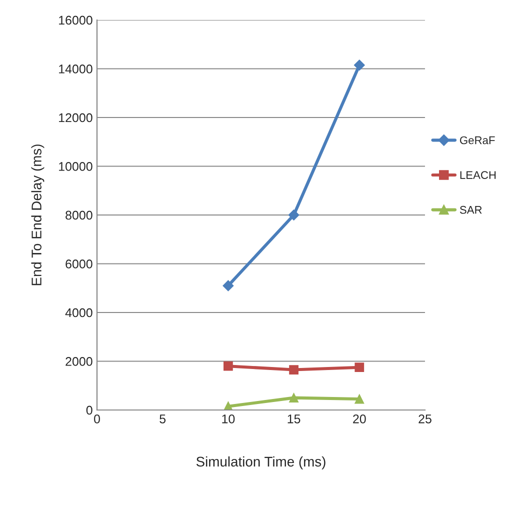  Describe the element at coordinates (471, 210) in the screenshot. I see `legend-label: SAR` at that location.